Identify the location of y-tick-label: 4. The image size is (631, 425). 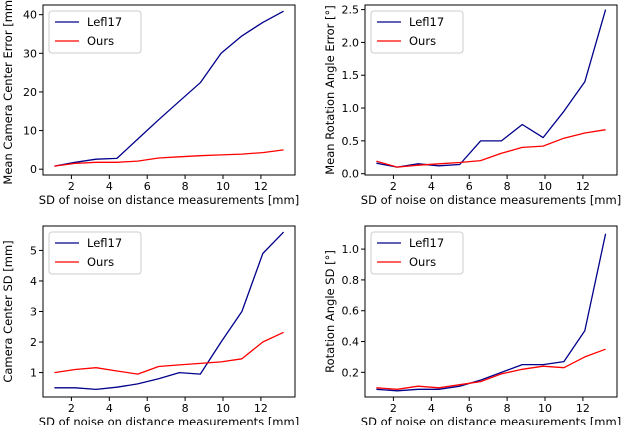
(33, 281).